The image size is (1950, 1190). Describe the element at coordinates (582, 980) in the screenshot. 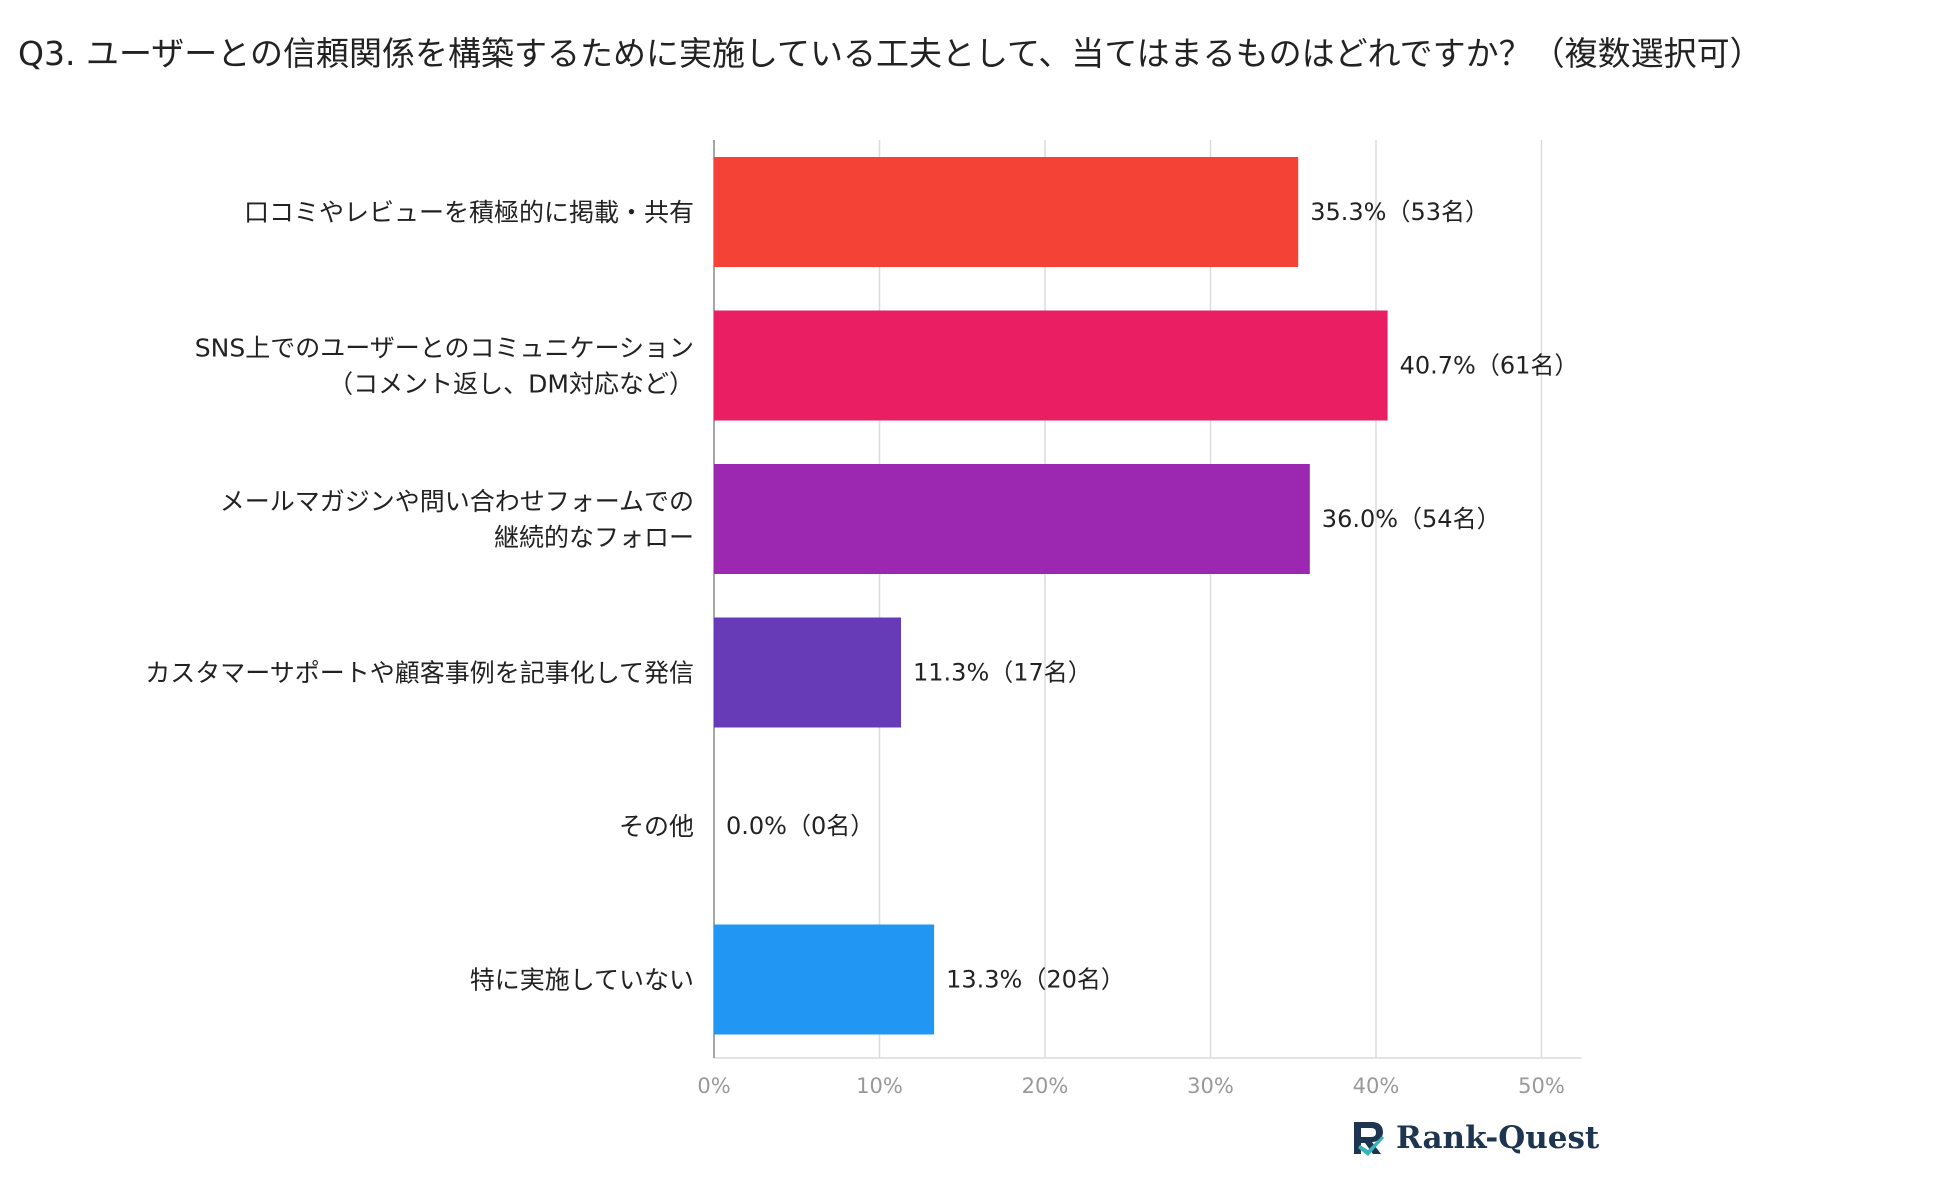

I see `category-label: 特に実施していない` at that location.